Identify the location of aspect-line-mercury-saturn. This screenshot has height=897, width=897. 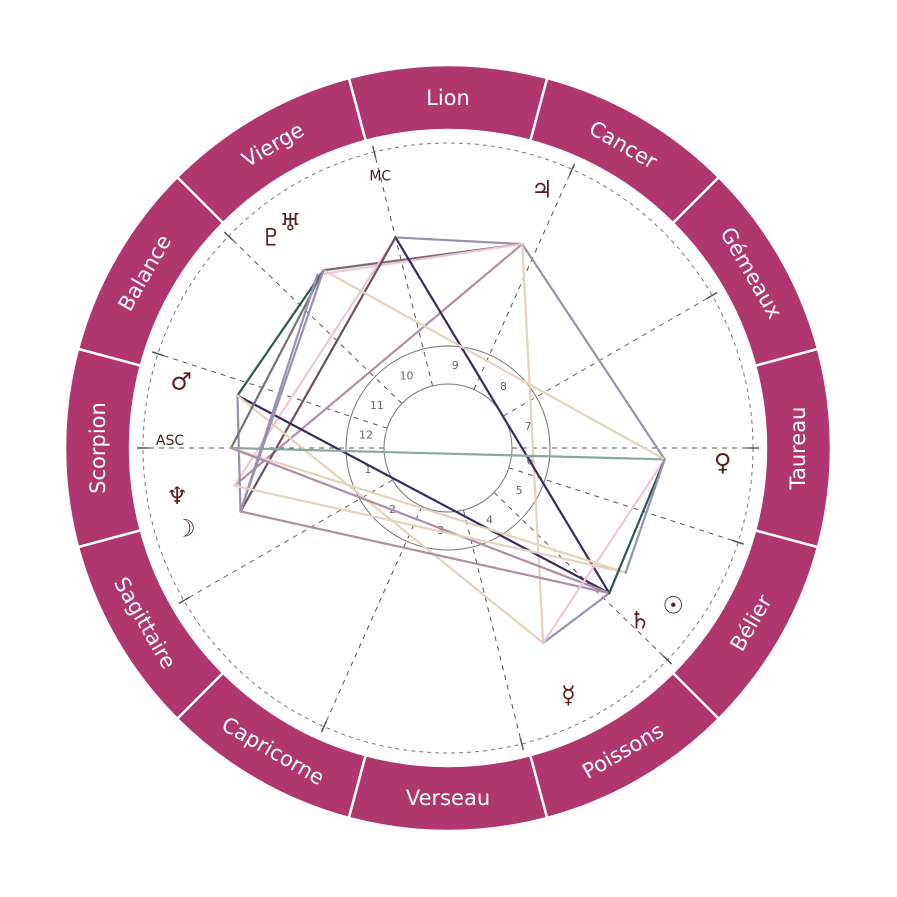
(576, 618).